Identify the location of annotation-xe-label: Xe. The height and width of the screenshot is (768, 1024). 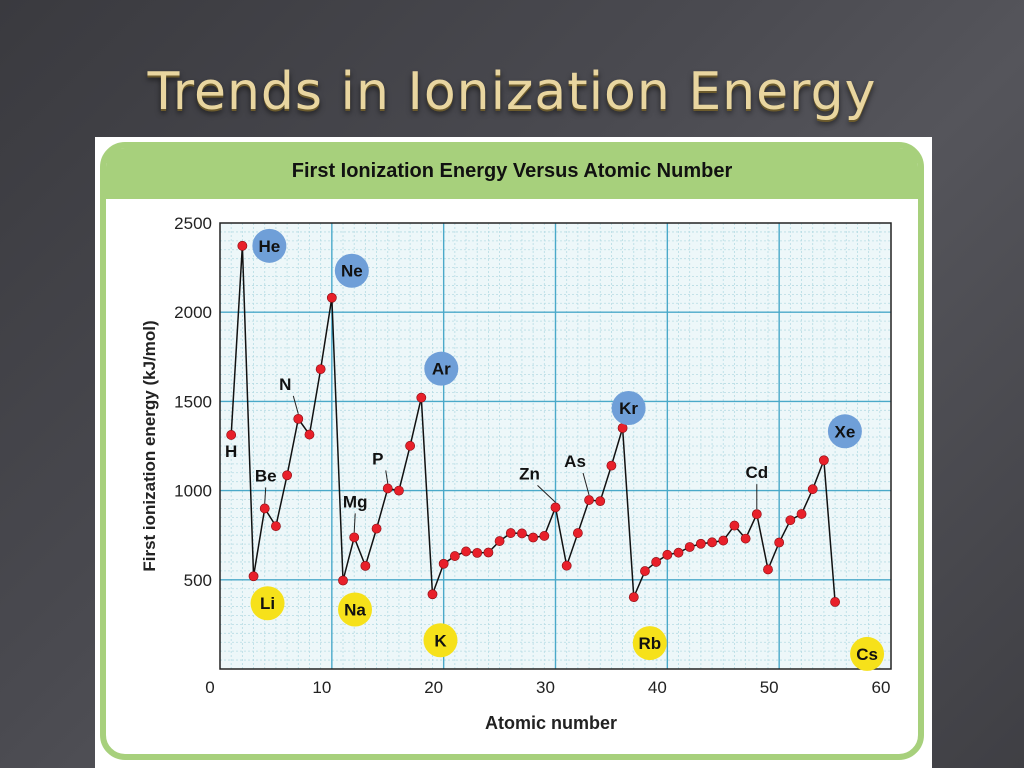
(845, 431).